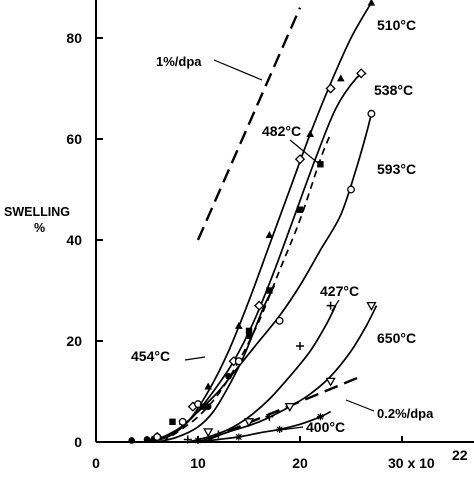  I want to click on leader-line-454-c, so click(195, 358).